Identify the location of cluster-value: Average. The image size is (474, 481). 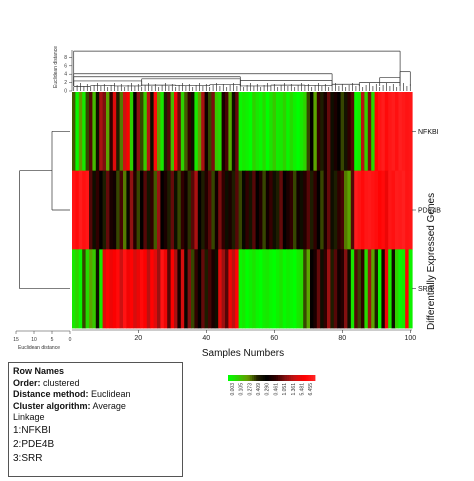
(109, 405).